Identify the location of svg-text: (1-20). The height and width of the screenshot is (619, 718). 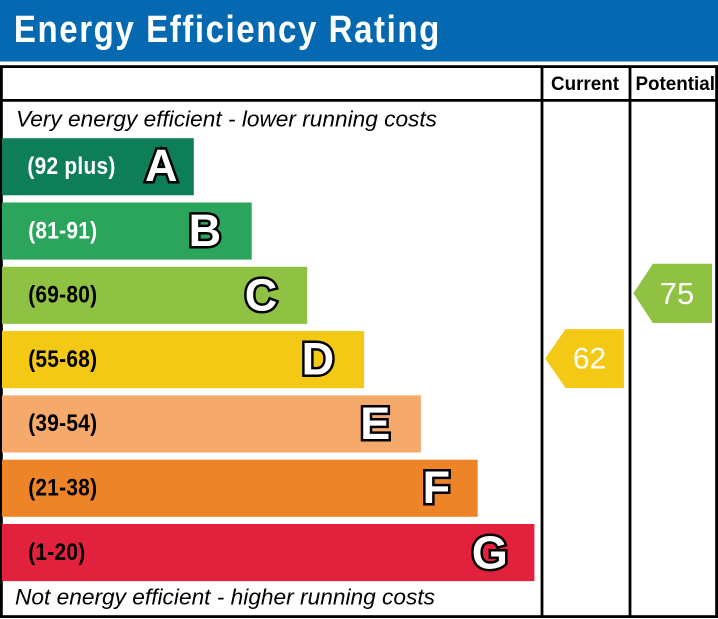
(56, 551).